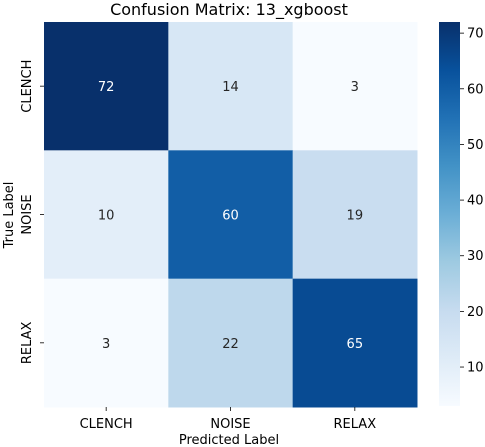 The image size is (485, 447). I want to click on y-axis-label: True Label, so click(9, 216).